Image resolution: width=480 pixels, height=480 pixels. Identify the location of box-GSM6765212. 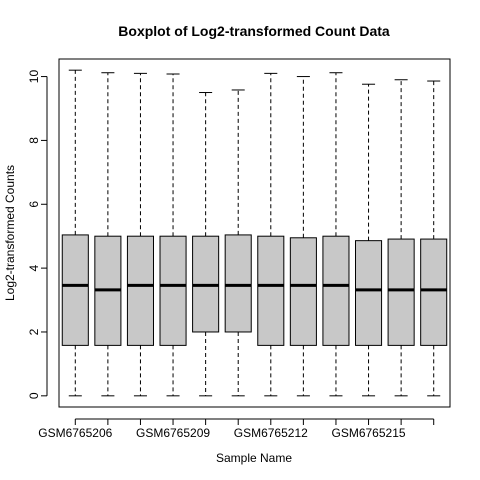
(271, 234).